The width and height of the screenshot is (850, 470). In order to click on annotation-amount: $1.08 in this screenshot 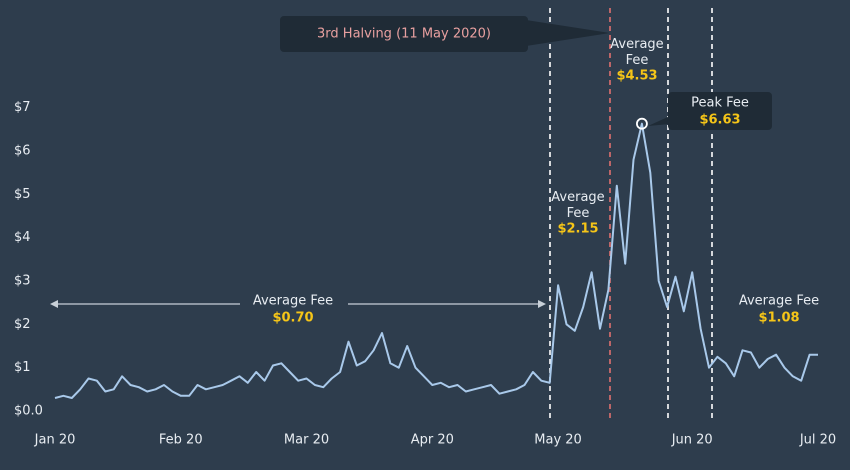, I will do `click(778, 318)`.